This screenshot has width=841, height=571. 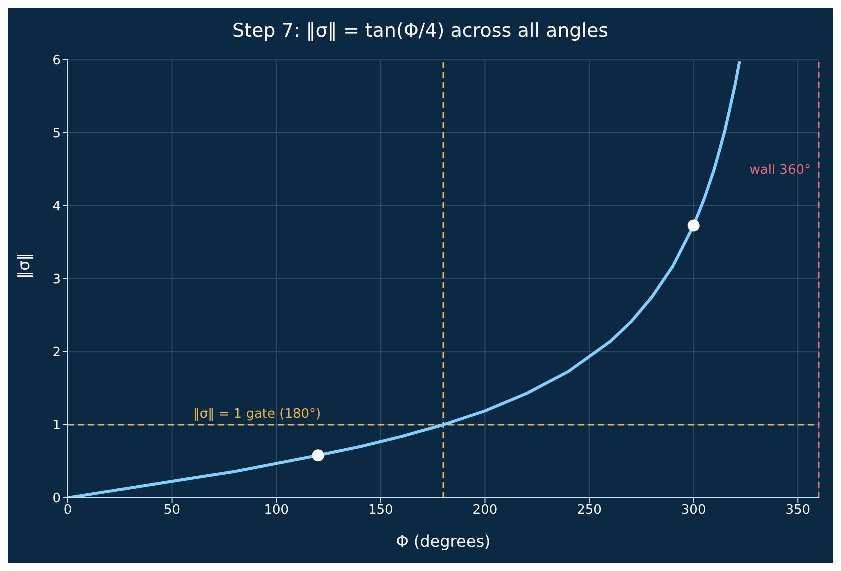 I want to click on x-axis-title: Φ (degrees), so click(x=443, y=541).